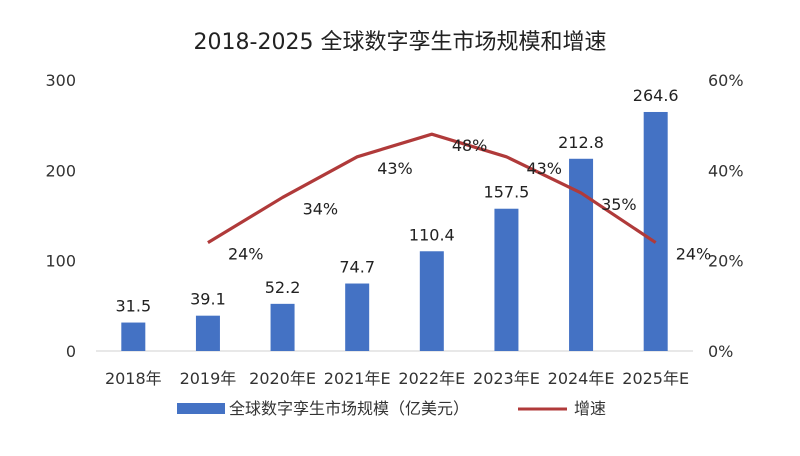 Image resolution: width=800 pixels, height=456 pixels. Describe the element at coordinates (432, 234) in the screenshot. I see `bar-value-label: 110.4` at that location.